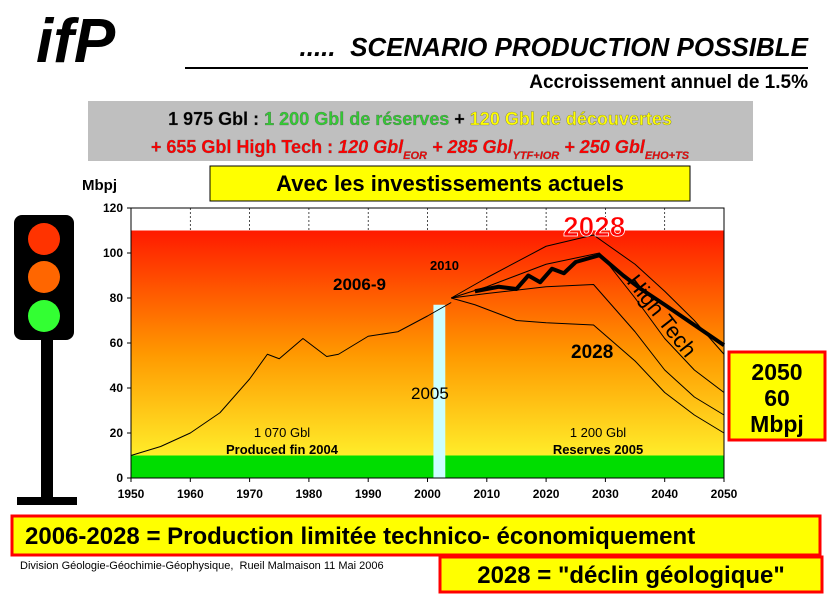  I want to click on annotation: 2005, so click(430, 393).